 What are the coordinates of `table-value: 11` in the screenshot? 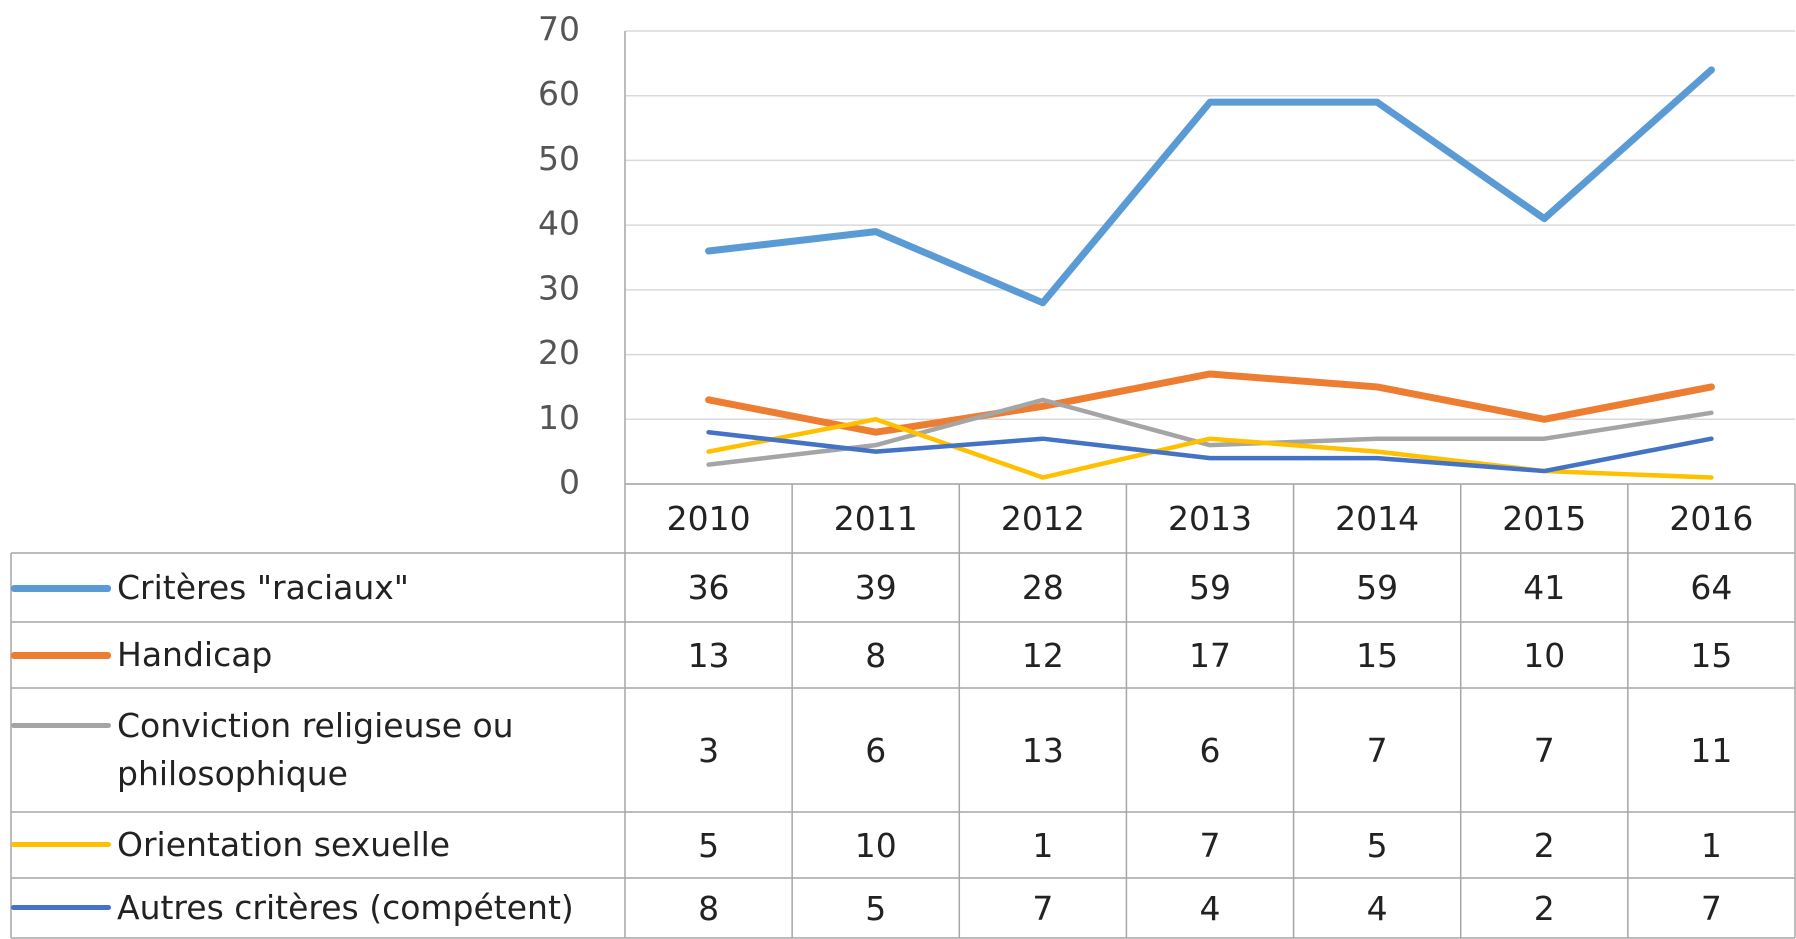 It's located at (1711, 750).